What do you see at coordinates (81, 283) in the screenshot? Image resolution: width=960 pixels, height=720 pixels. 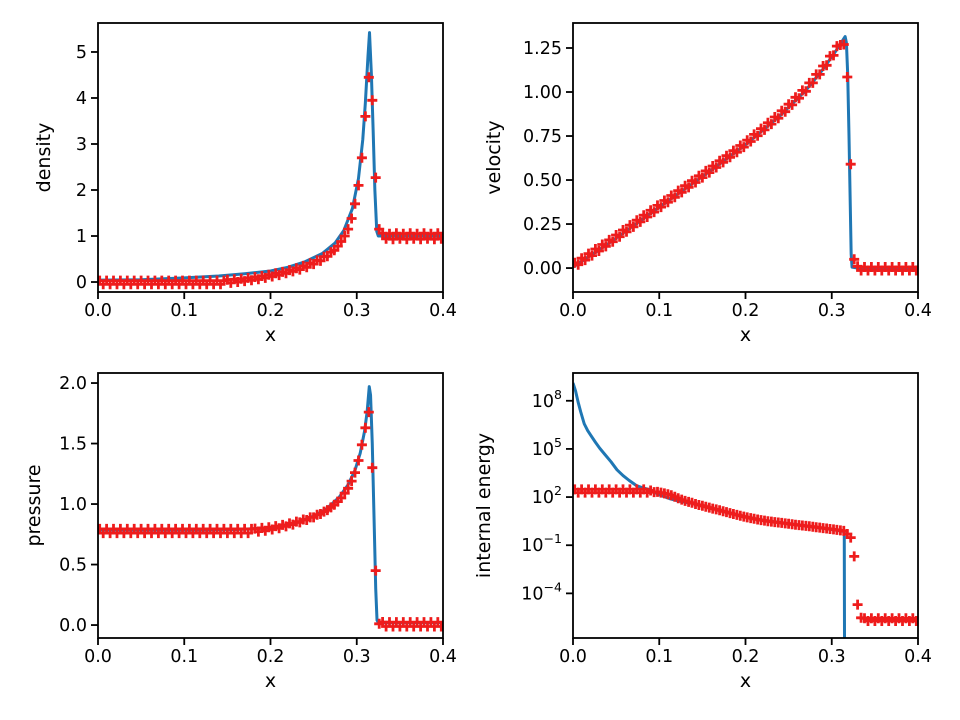 I see `y-tick-label: 0` at bounding box center [81, 283].